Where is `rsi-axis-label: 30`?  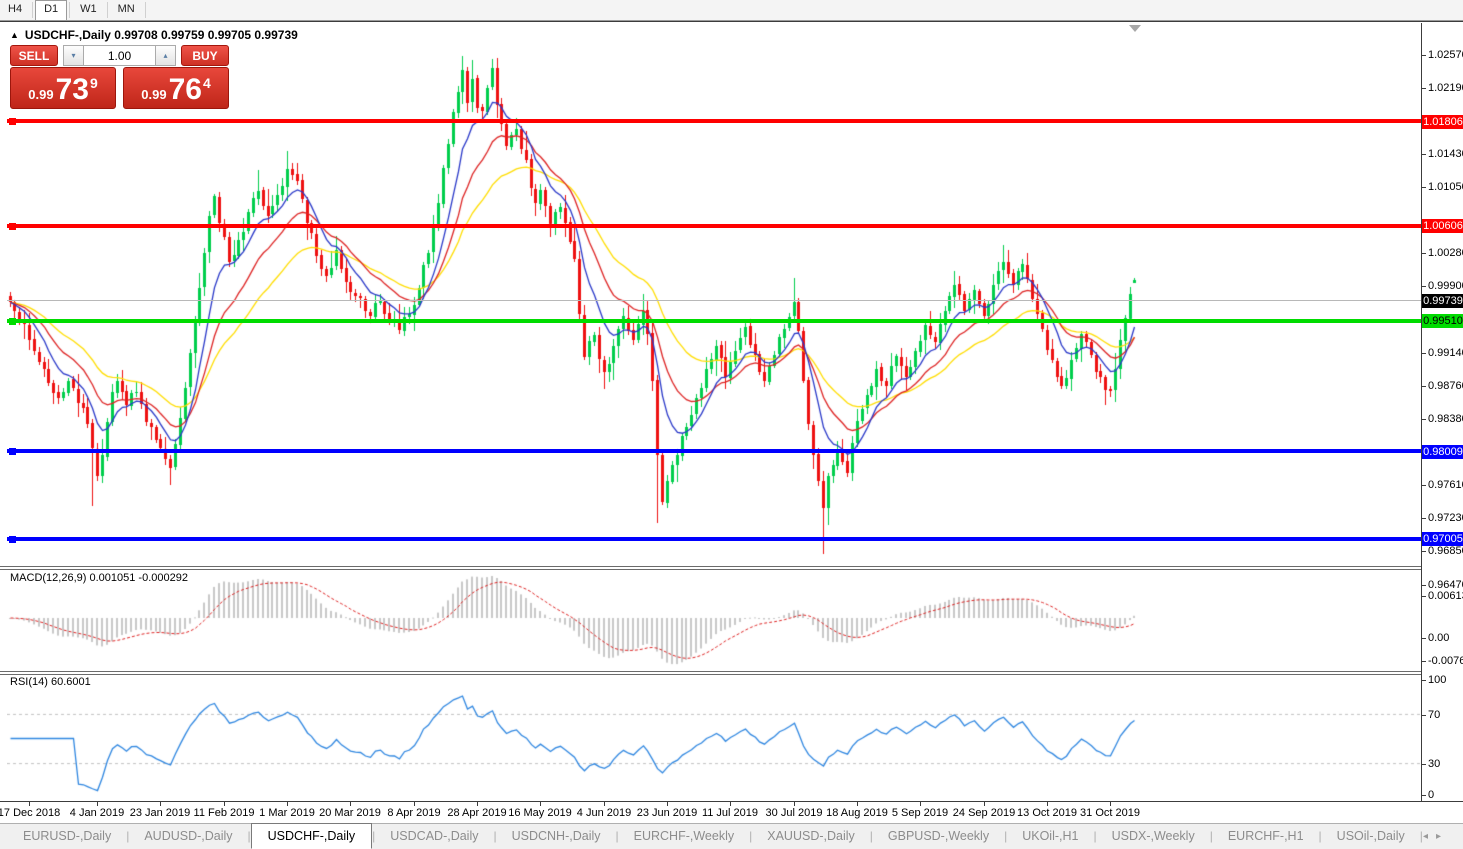
rsi-axis-label: 30 is located at coordinates (1434, 764).